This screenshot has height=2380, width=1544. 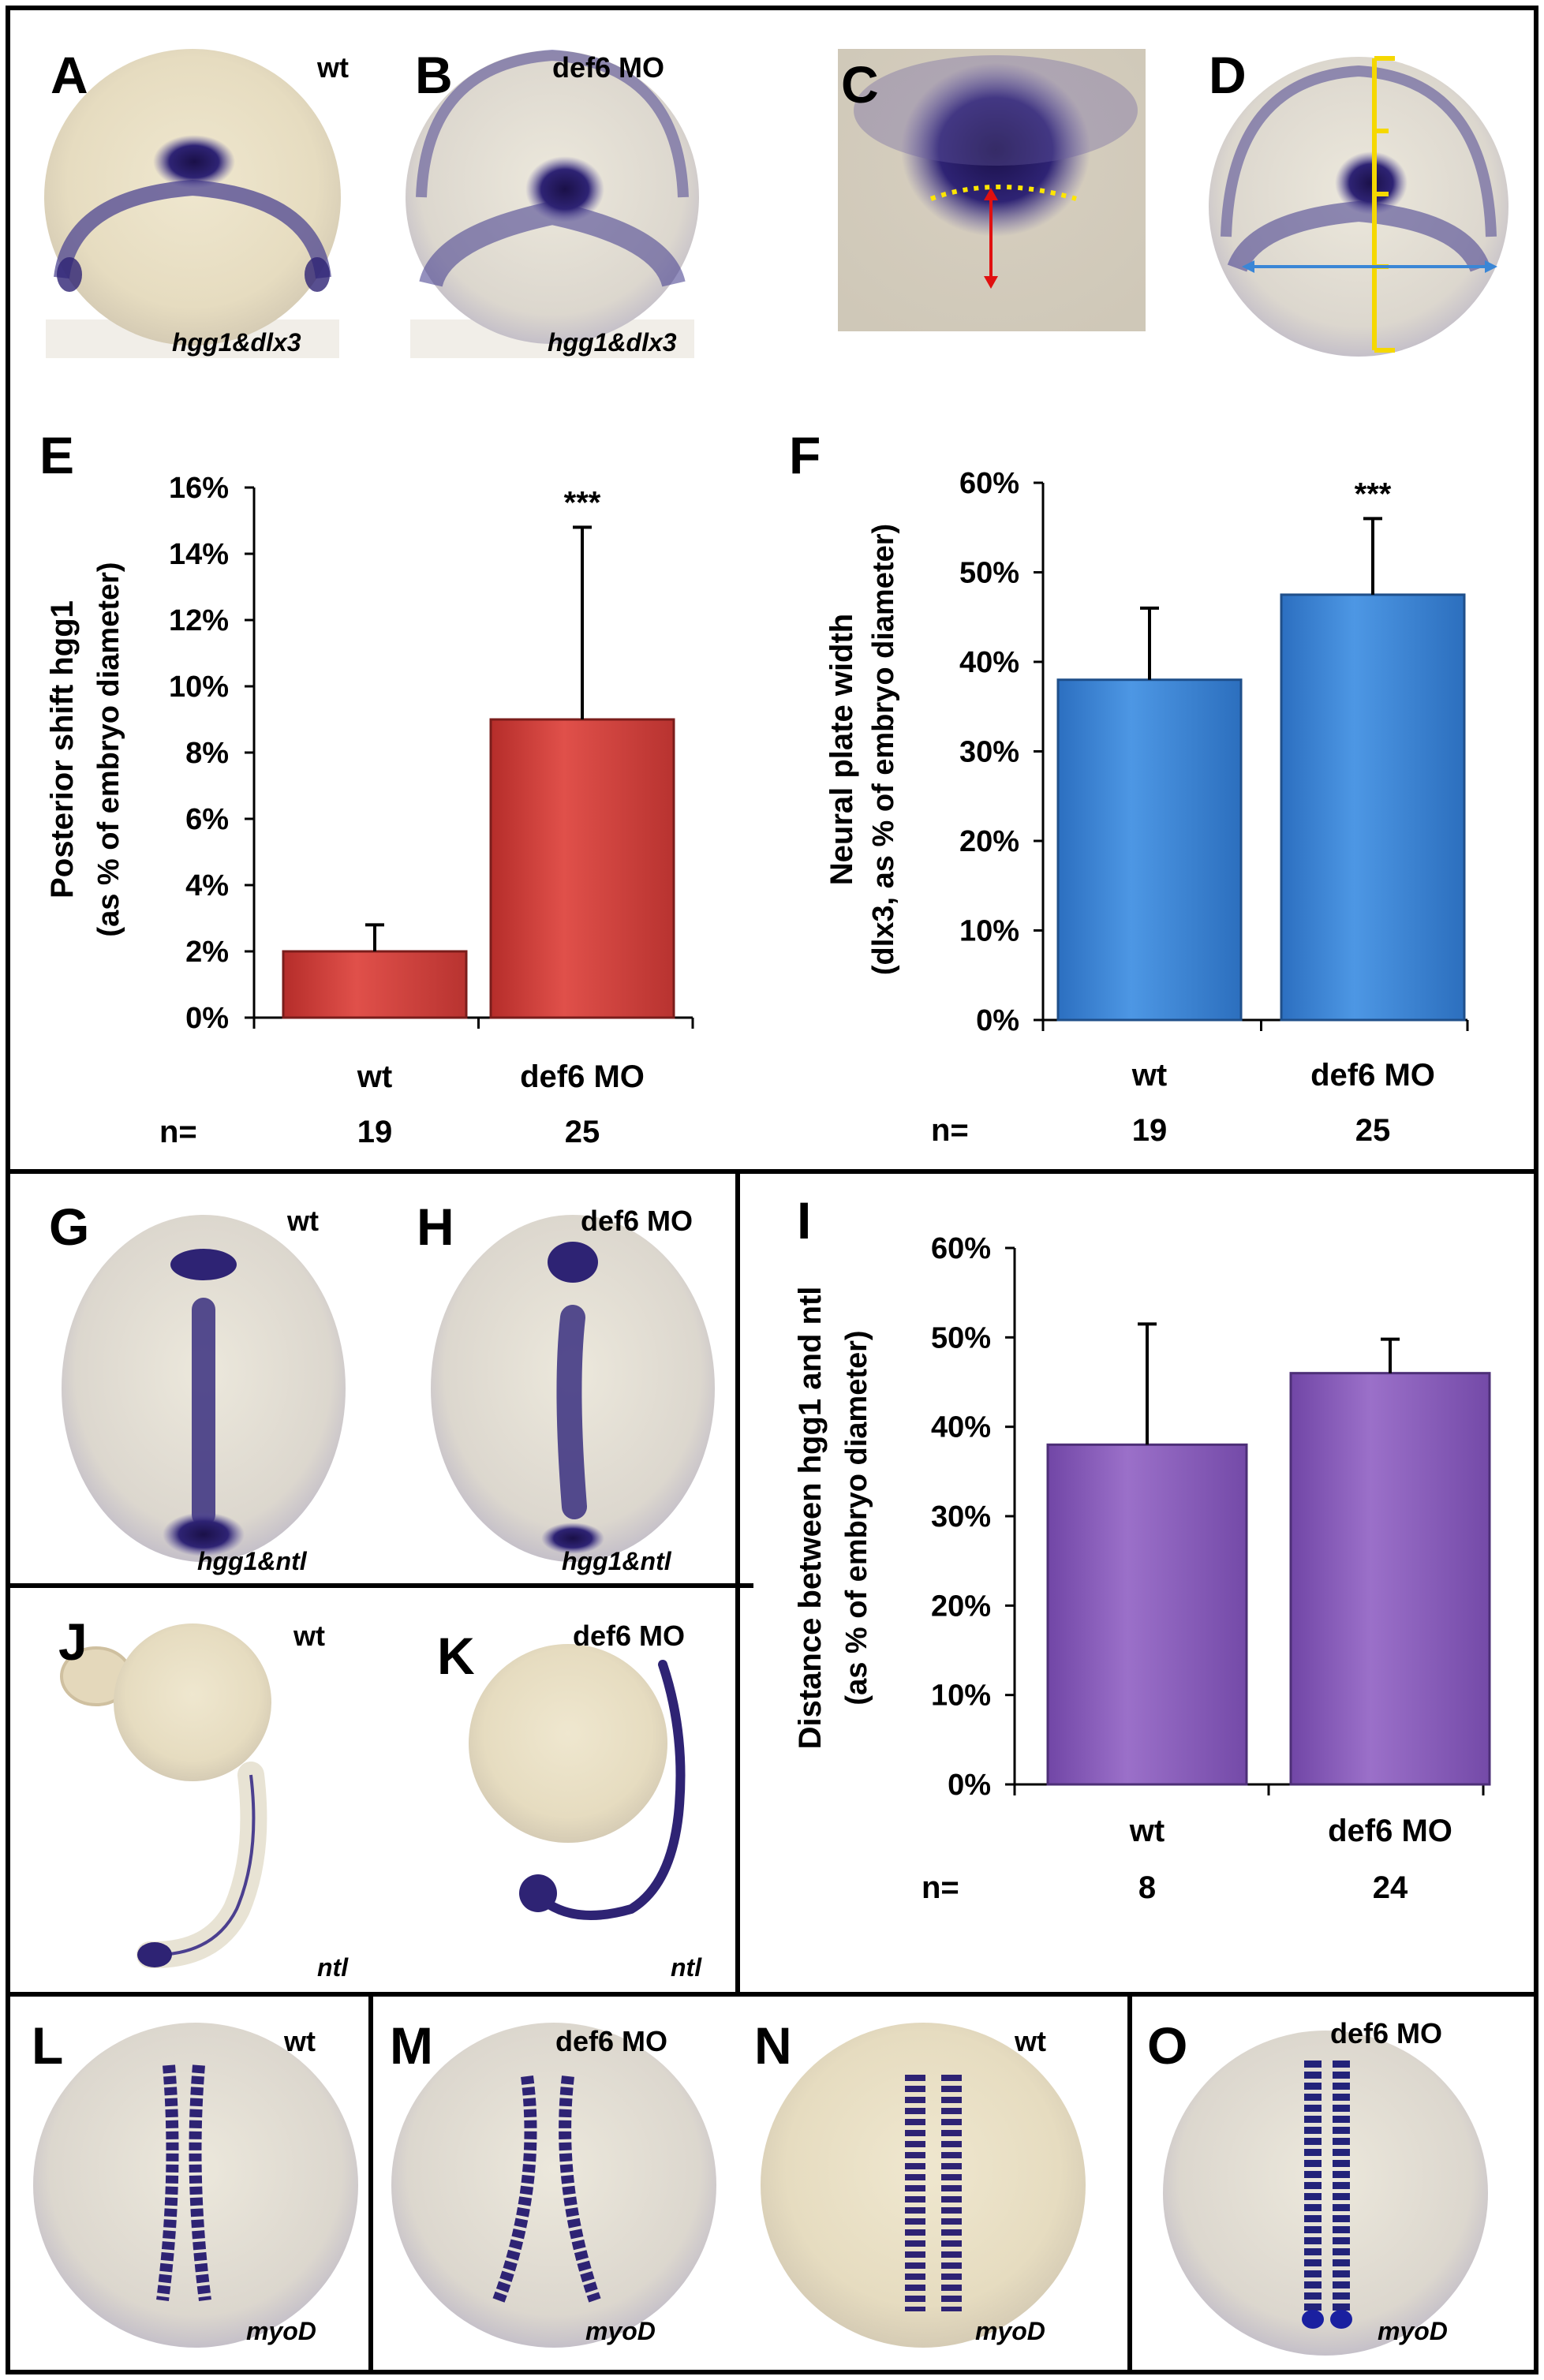 What do you see at coordinates (582, 502) in the screenshot?
I see `significance-E: ***` at bounding box center [582, 502].